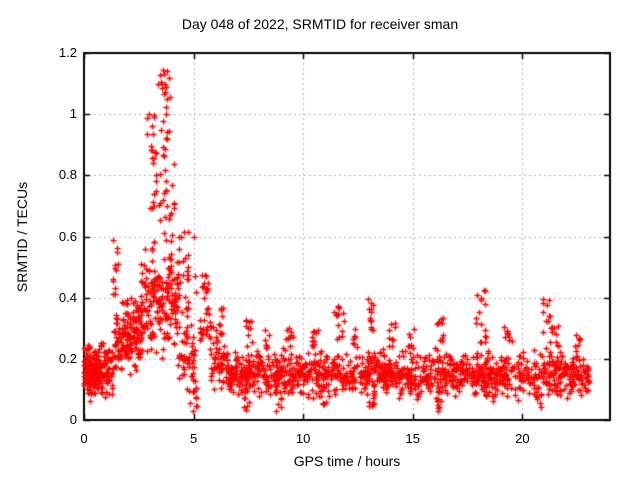 The image size is (640, 480). Describe the element at coordinates (67, 358) in the screenshot. I see `y-tick-label: 0.2` at that location.